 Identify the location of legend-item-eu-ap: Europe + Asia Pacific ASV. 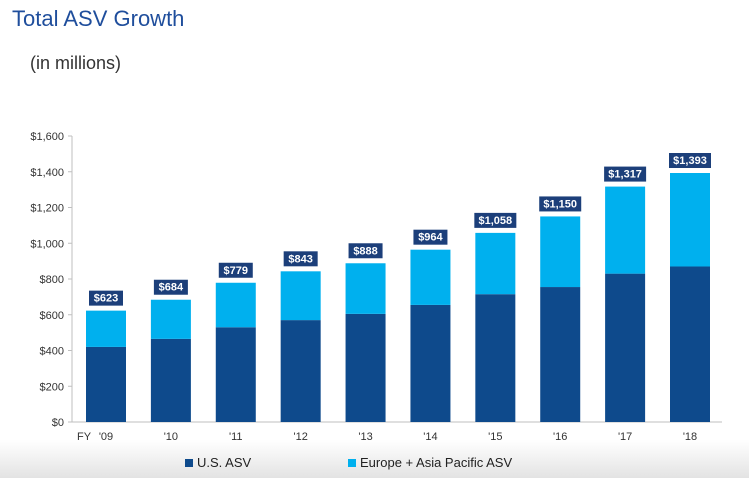
(430, 462).